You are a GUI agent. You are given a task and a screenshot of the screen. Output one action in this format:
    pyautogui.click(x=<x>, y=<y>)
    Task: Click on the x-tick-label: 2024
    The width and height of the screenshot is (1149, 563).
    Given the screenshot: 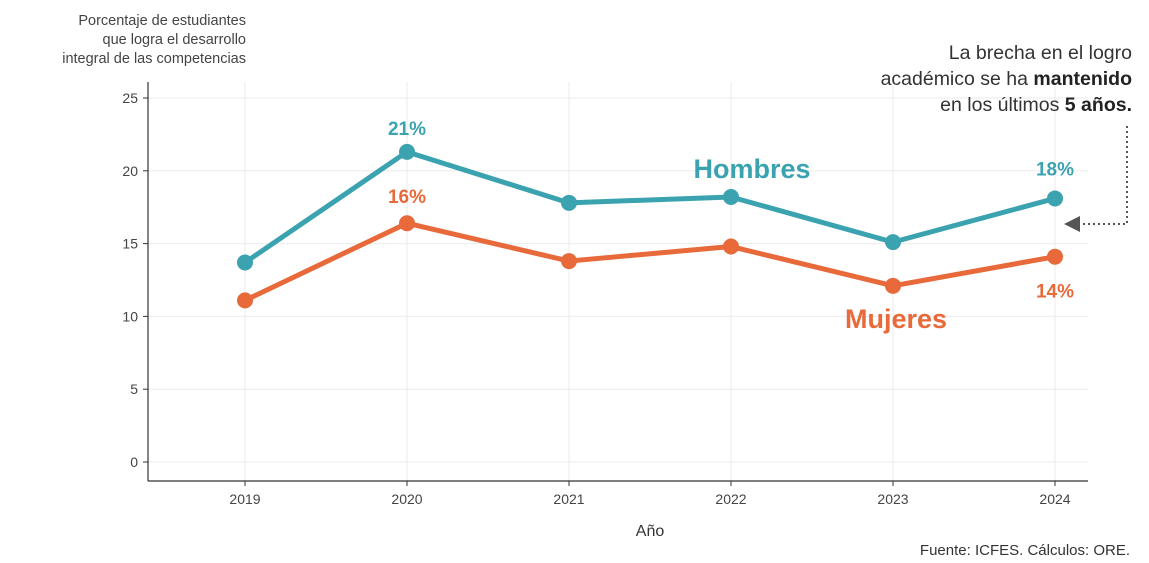 What is the action you would take?
    pyautogui.click(x=1054, y=499)
    